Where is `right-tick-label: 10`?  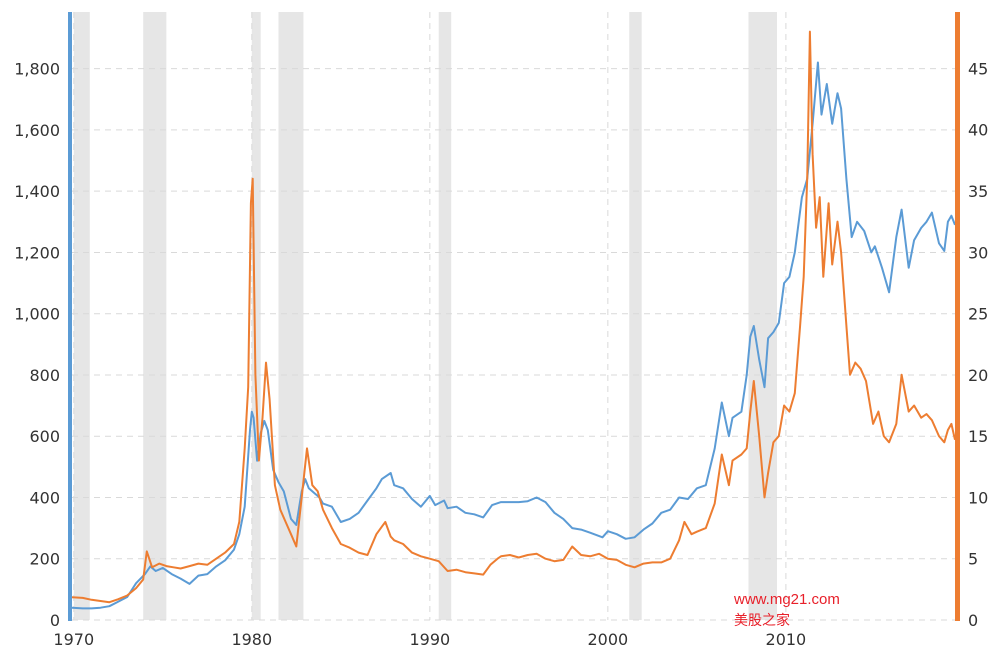
right-tick-label: 10 is located at coordinates (978, 497).